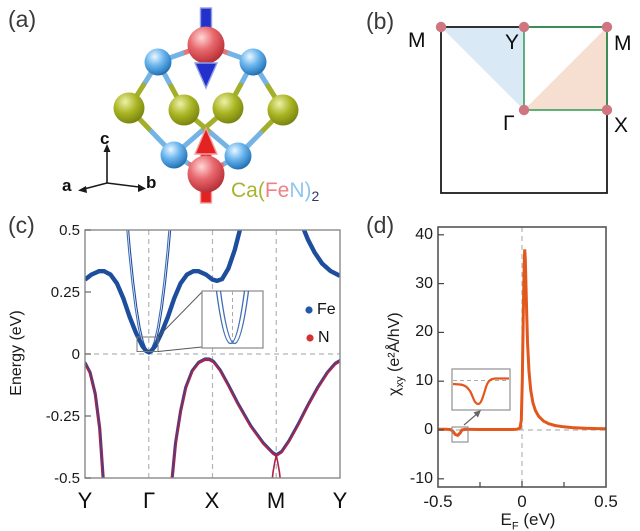  What do you see at coordinates (206, 45) in the screenshot?
I see `atom-fe-top` at bounding box center [206, 45].